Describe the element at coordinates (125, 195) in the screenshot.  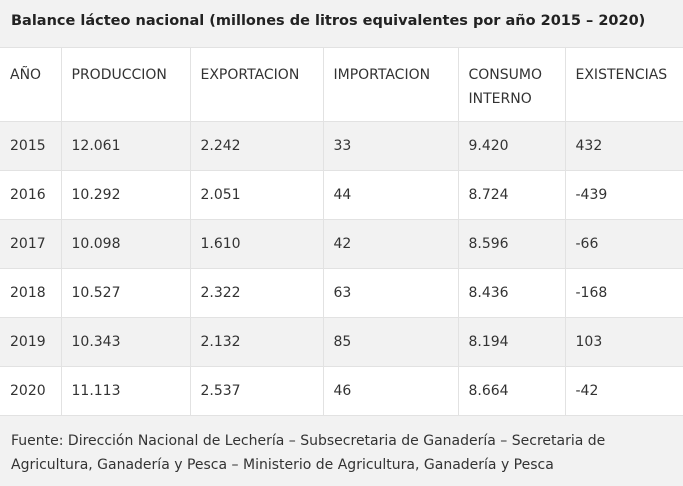
I see `table-cell: 10.292` at that location.